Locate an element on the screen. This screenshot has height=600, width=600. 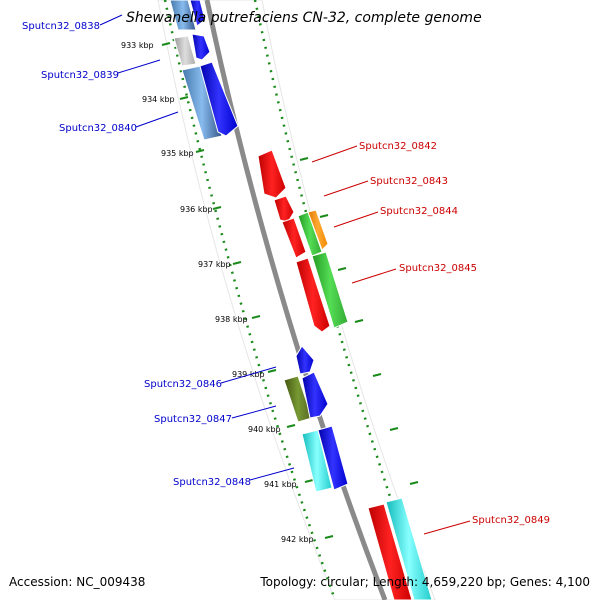
kbp-label: 934 kbp is located at coordinates (158, 99).